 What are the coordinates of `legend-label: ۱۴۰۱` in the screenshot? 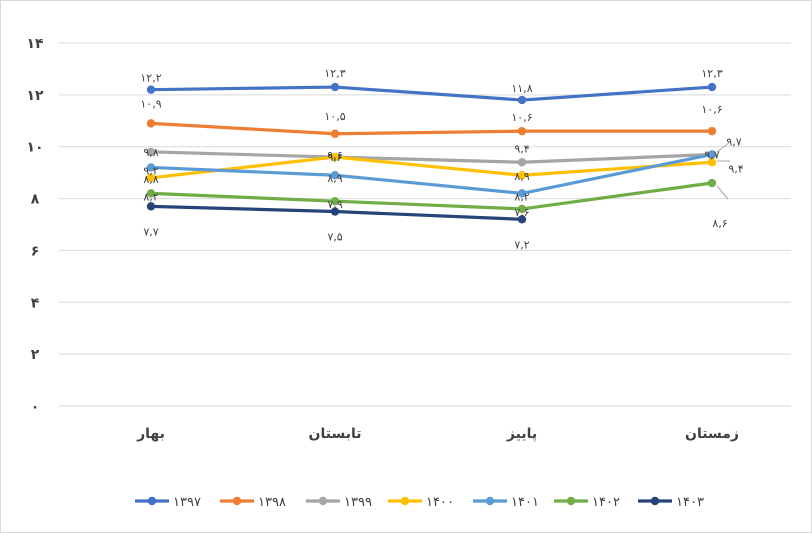 It's located at (525, 502).